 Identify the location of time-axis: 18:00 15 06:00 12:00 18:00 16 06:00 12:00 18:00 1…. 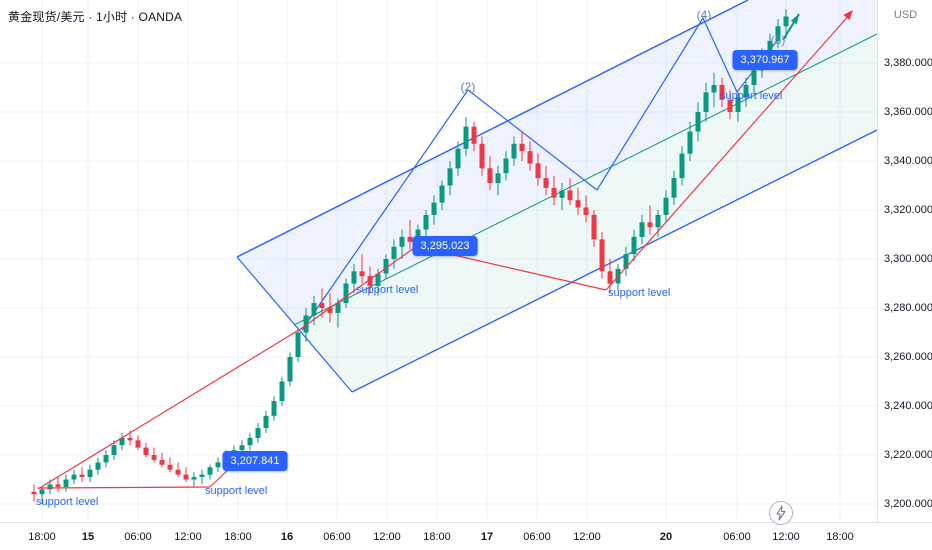
(466, 536).